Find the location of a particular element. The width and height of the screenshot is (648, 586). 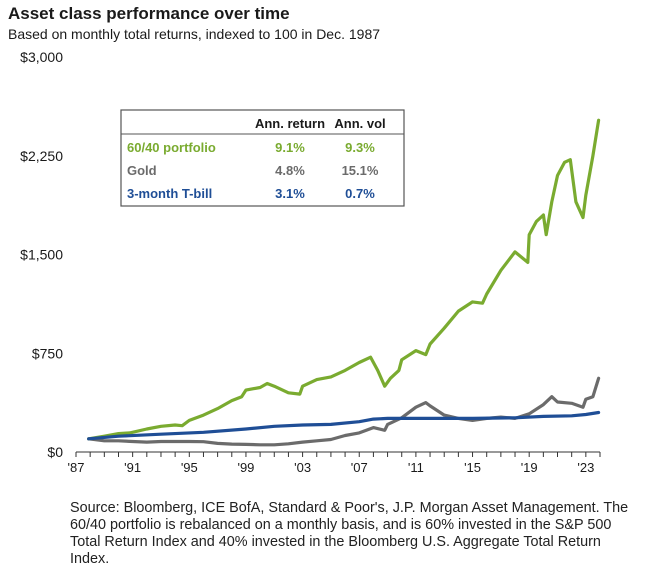

series-line-gold is located at coordinates (344, 411).